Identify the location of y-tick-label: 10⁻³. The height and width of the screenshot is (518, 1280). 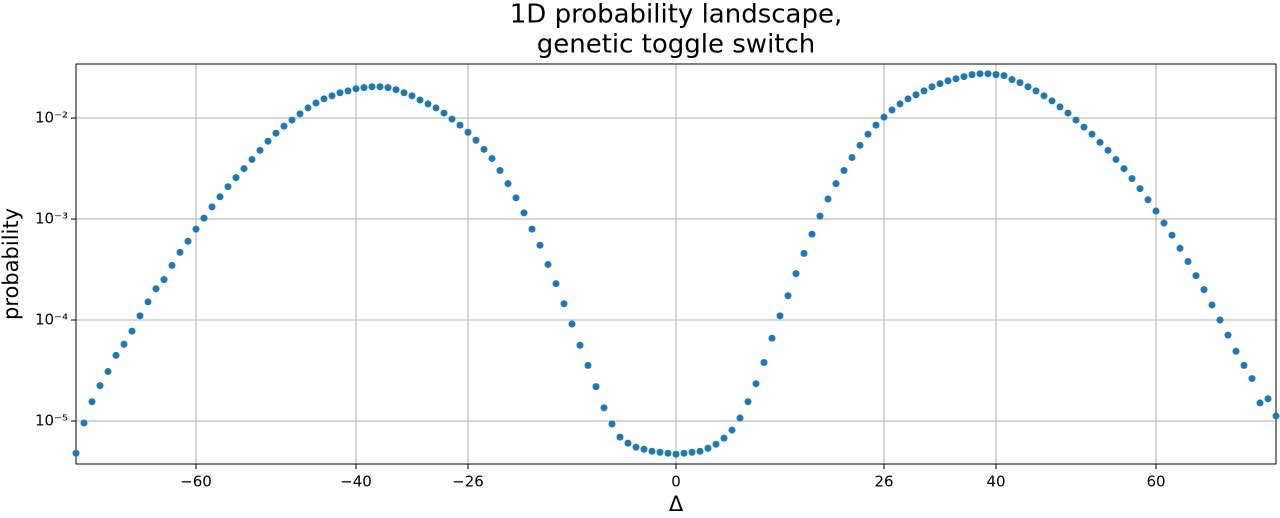
(51, 219).